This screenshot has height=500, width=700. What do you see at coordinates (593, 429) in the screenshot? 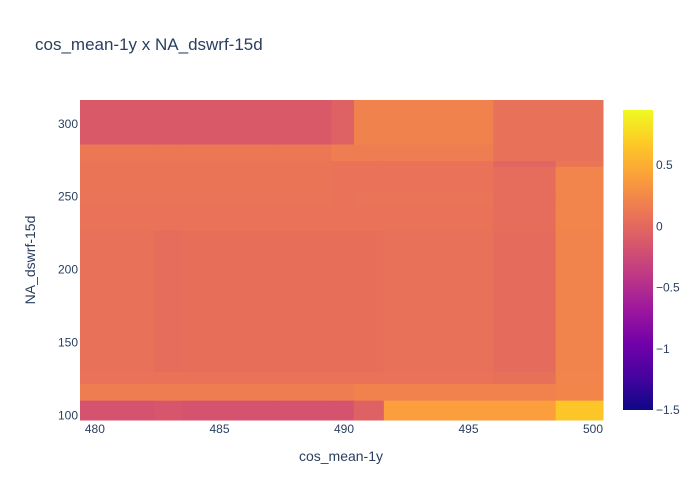
I see `x-tick-label: 500` at bounding box center [593, 429].